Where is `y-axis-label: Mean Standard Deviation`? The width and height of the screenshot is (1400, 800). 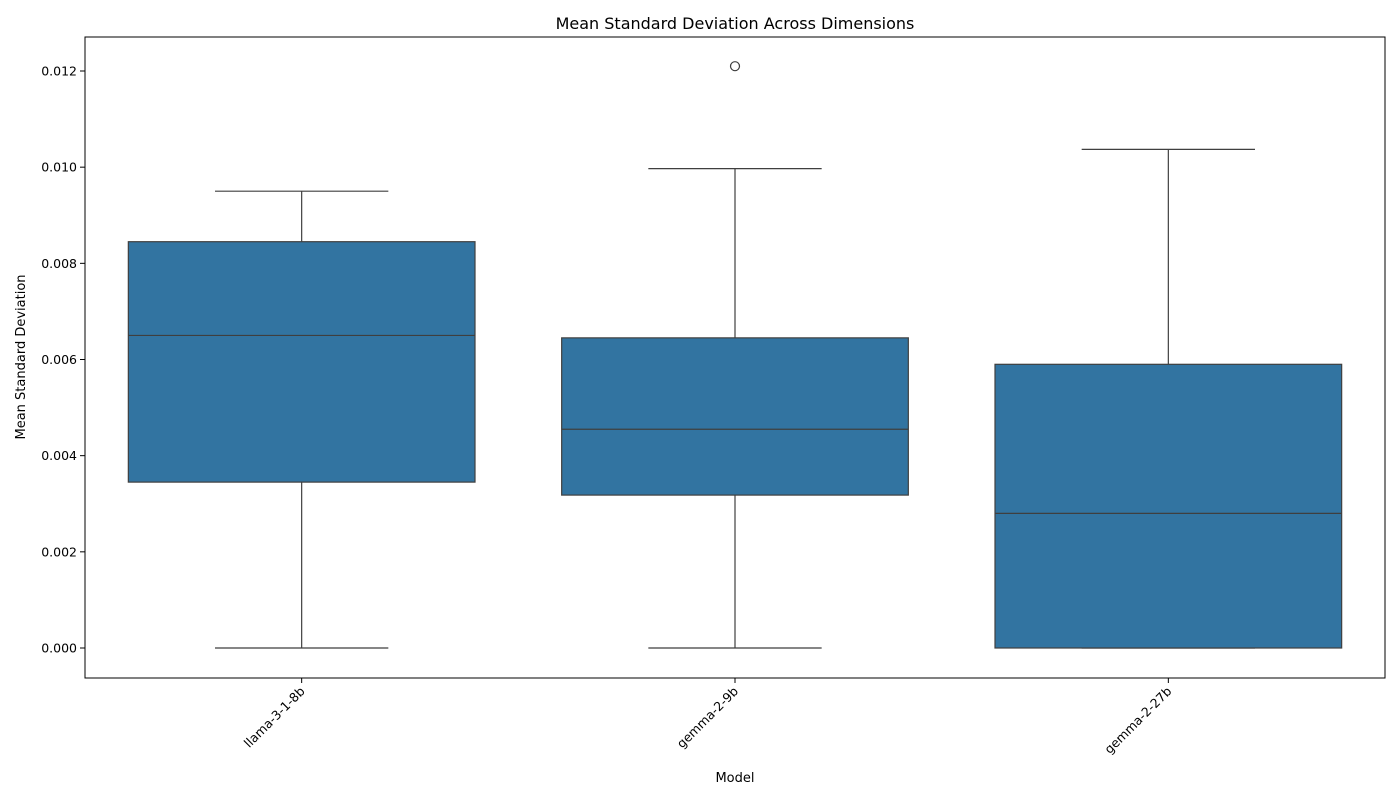
y-axis-label: Mean Standard Deviation is located at coordinates (21, 356).